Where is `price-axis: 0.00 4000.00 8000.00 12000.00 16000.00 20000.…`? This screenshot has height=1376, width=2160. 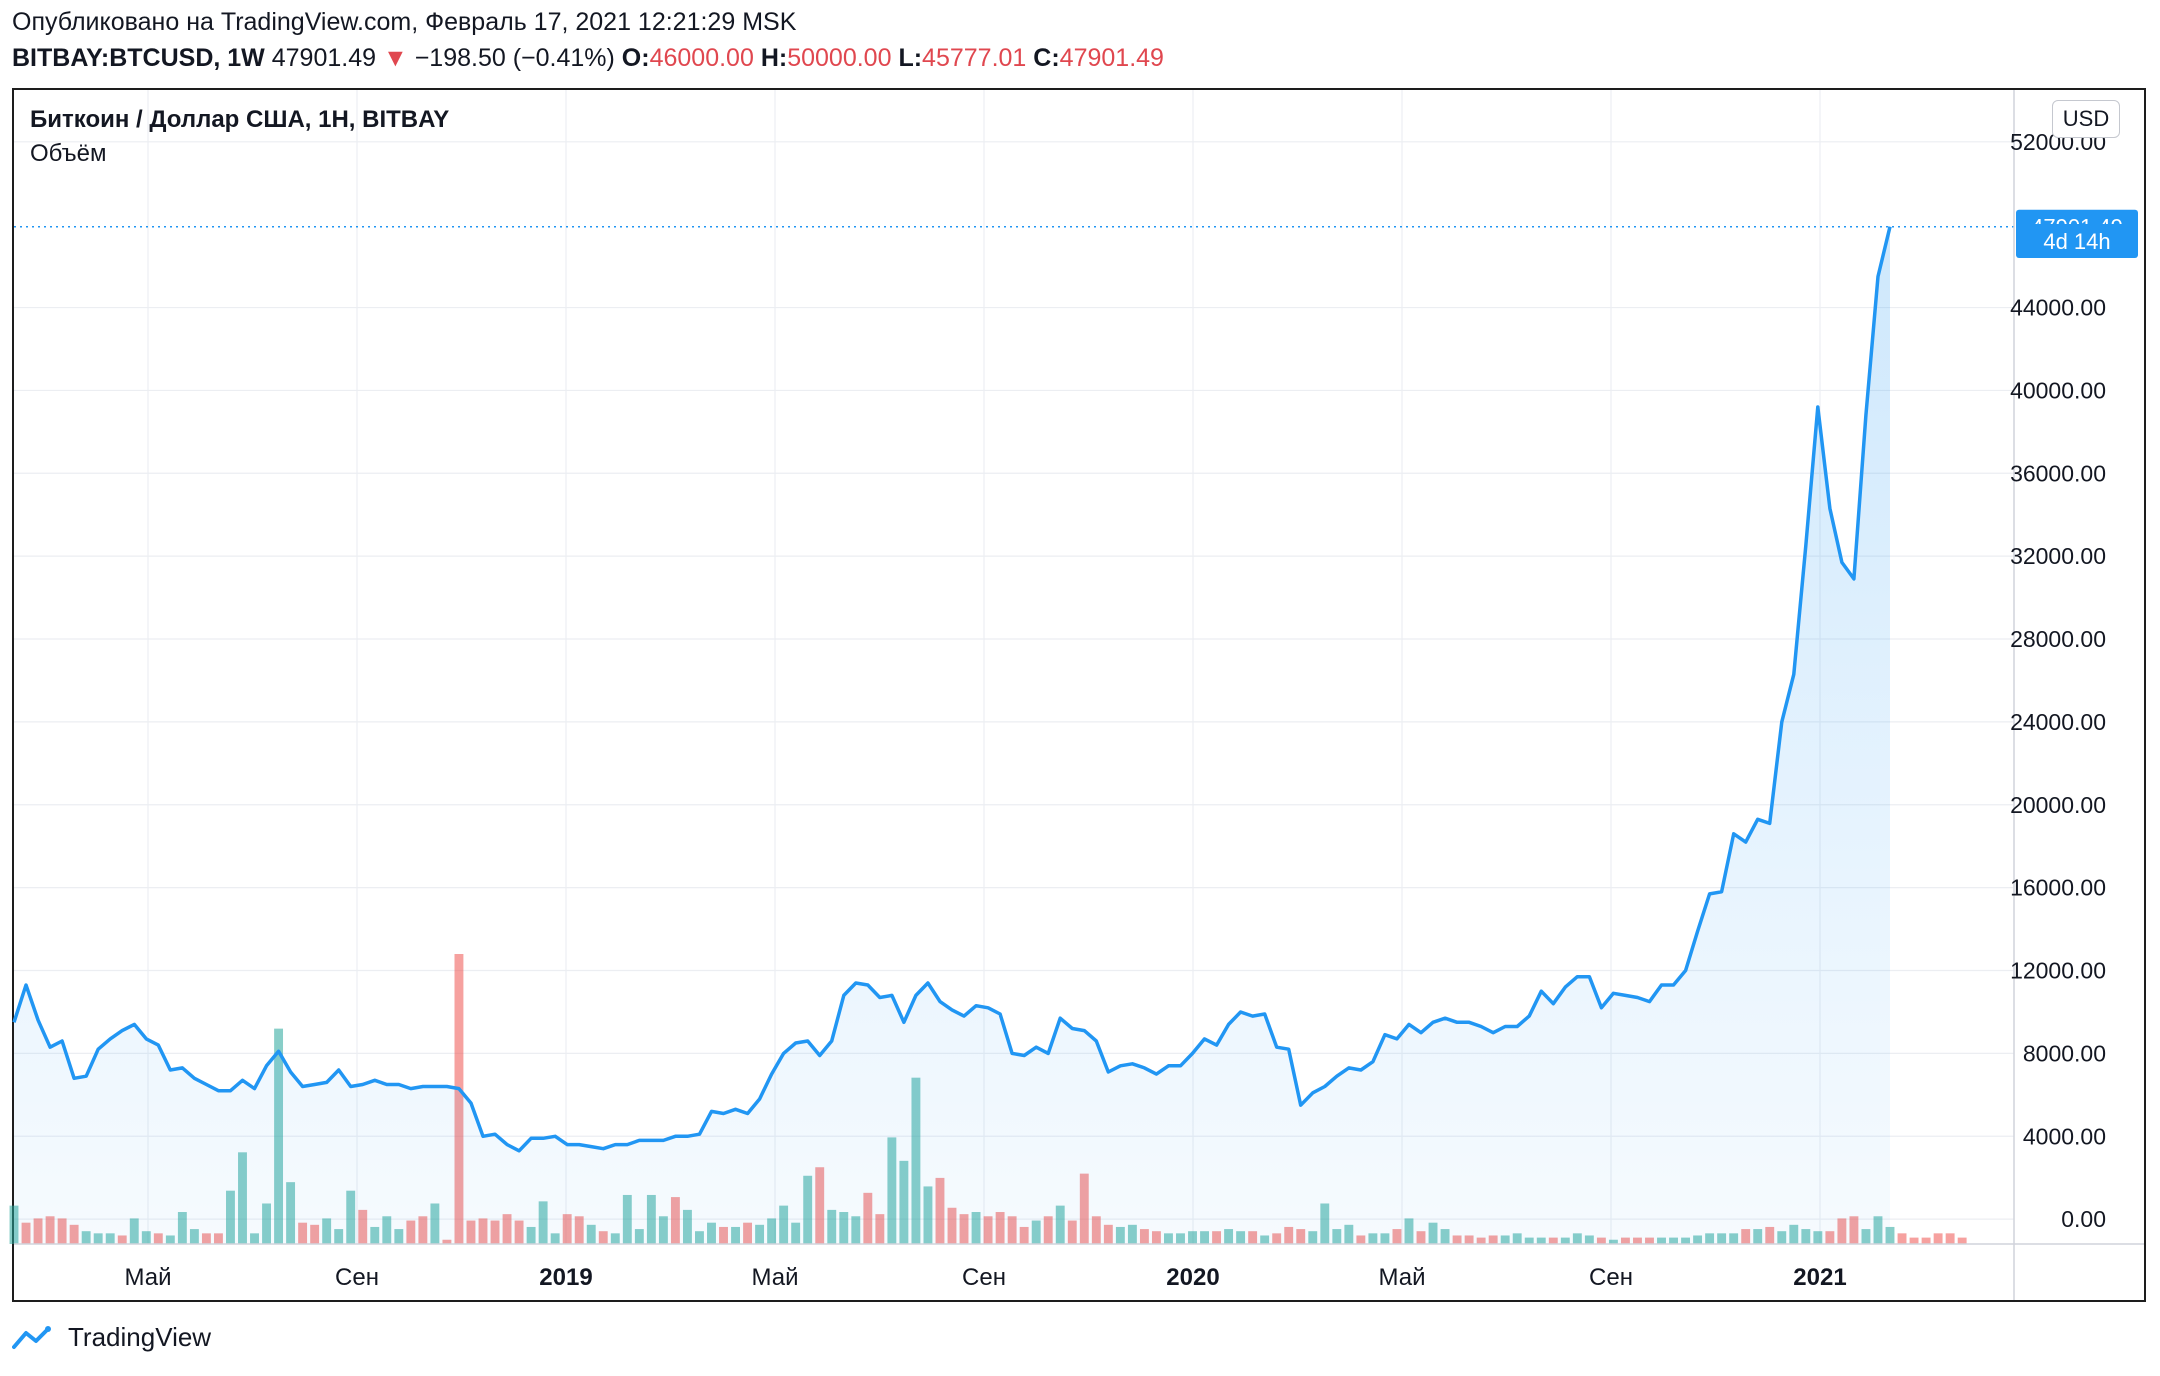 price-axis: 0.00 4000.00 8000.00 12000.00 16000.00 20000.… is located at coordinates (2058, 680).